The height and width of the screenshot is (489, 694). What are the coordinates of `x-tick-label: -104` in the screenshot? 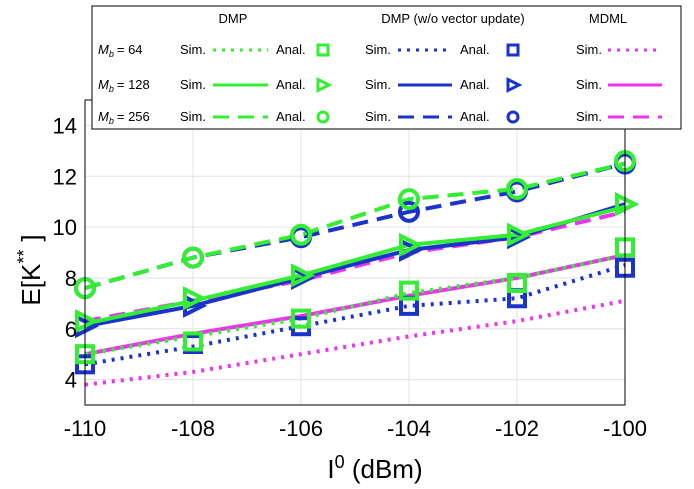 It's located at (409, 428).